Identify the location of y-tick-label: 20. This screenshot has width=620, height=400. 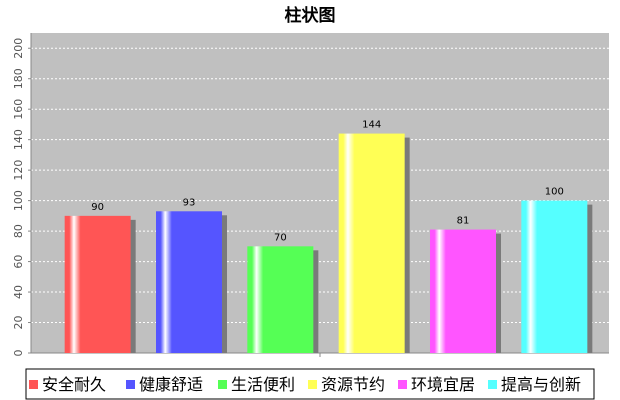
(18, 323).